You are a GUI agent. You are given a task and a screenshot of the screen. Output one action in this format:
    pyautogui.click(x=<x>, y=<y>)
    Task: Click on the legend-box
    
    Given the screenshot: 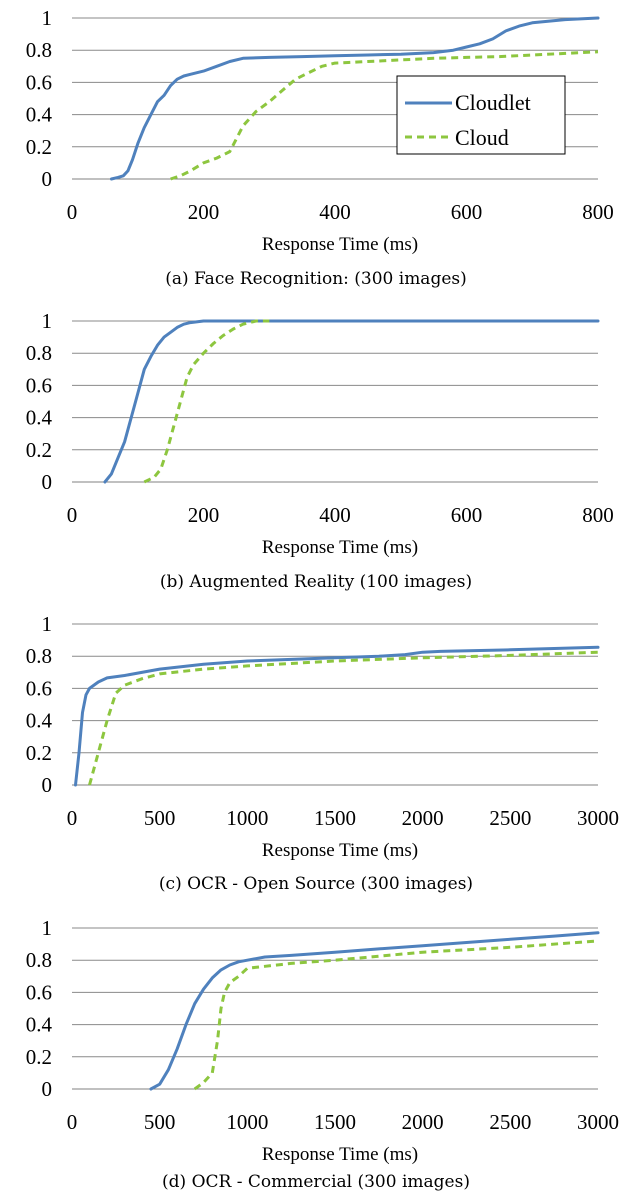 What is the action you would take?
    pyautogui.click(x=481, y=115)
    